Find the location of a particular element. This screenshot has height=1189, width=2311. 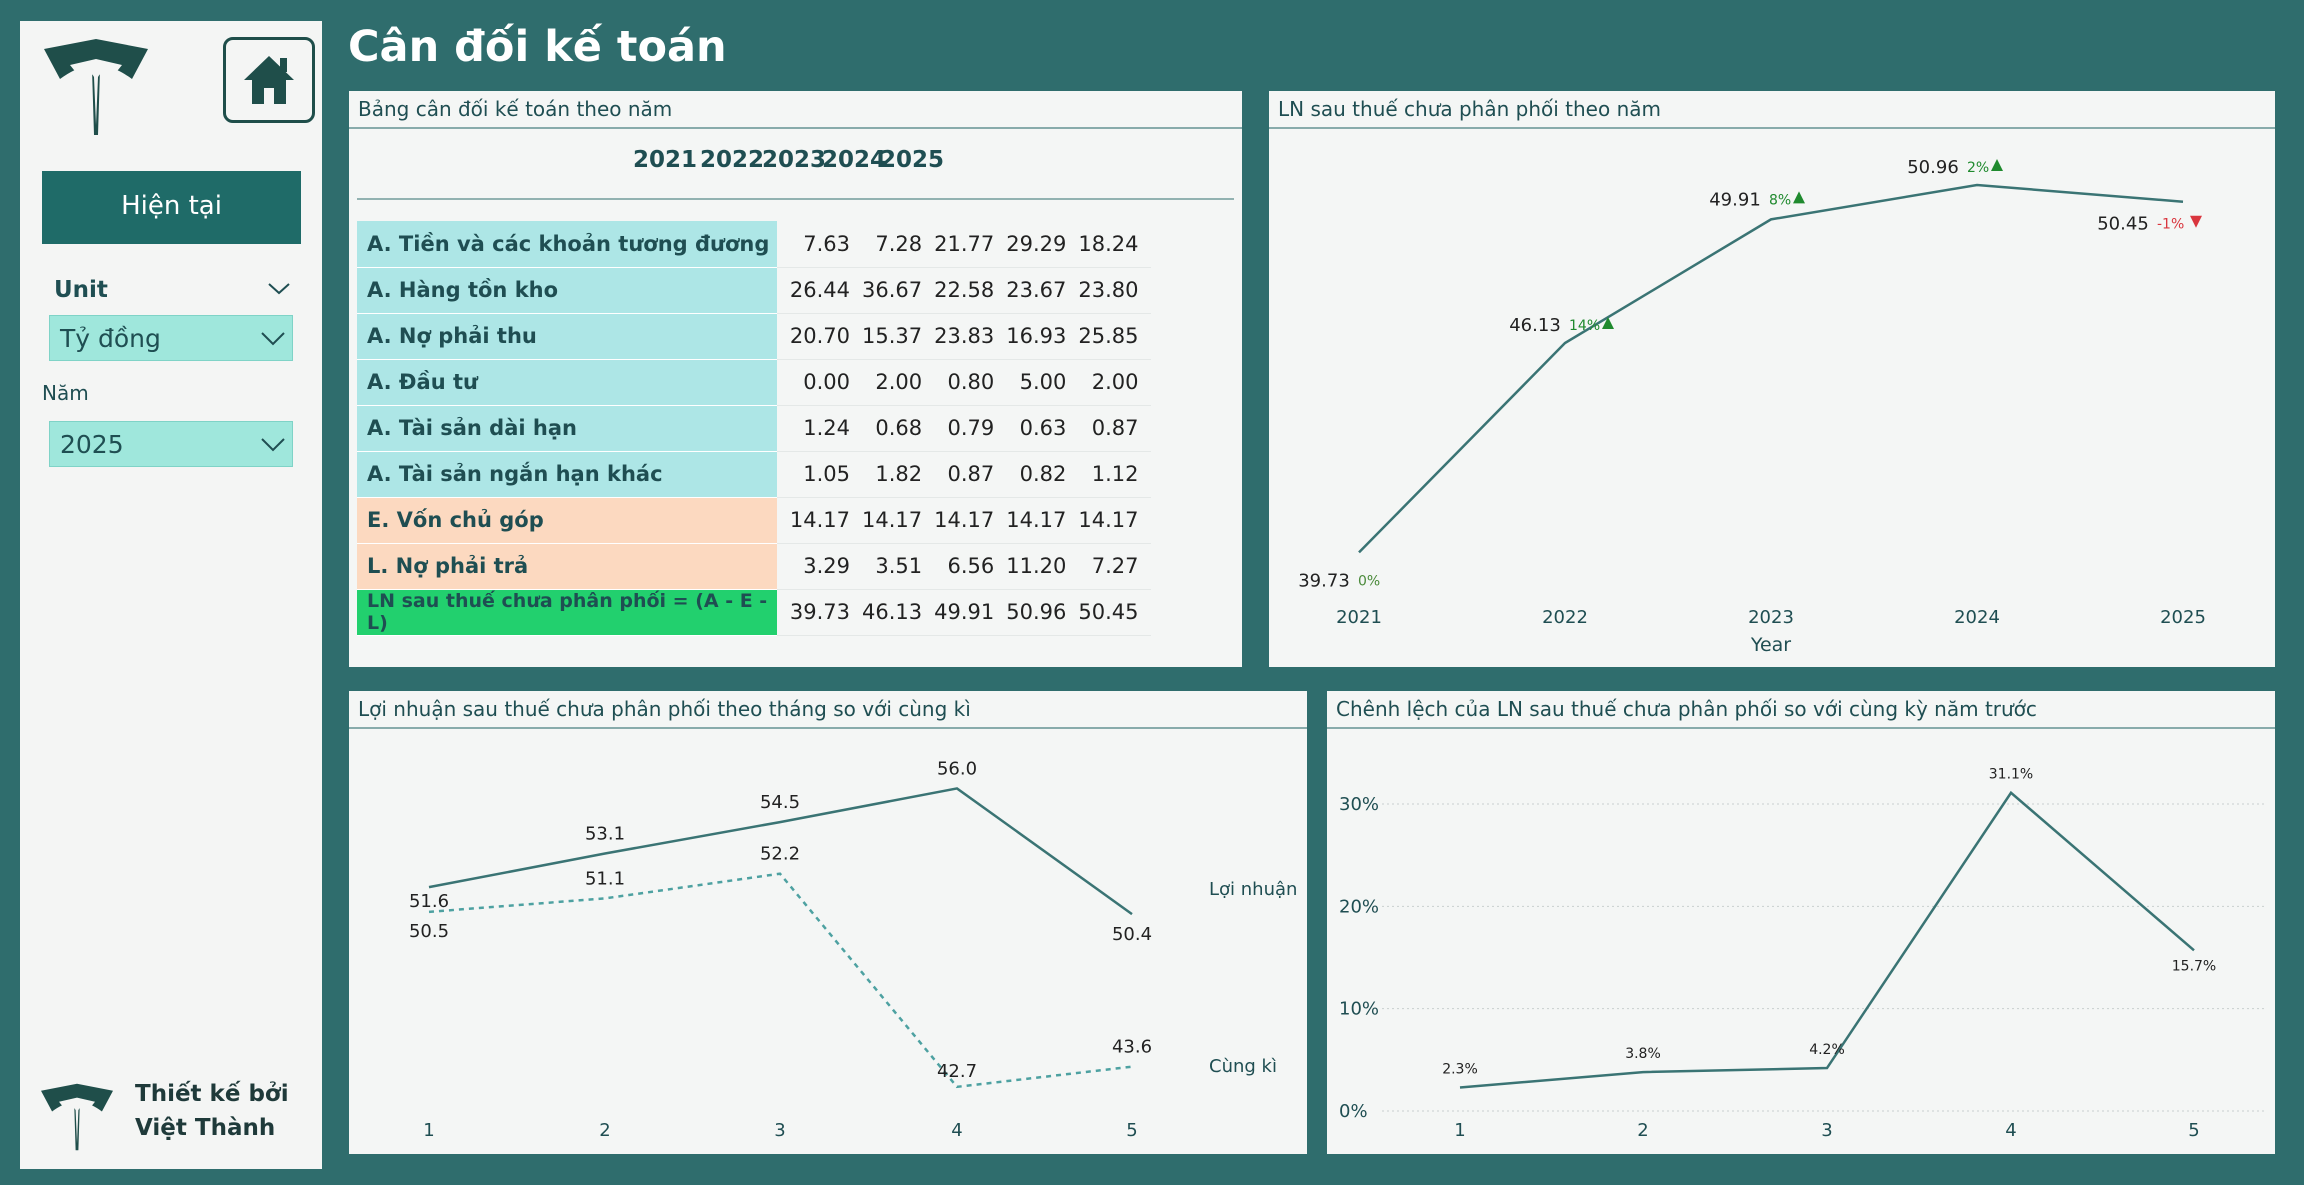

x-tick-label: 2025 is located at coordinates (2183, 617).